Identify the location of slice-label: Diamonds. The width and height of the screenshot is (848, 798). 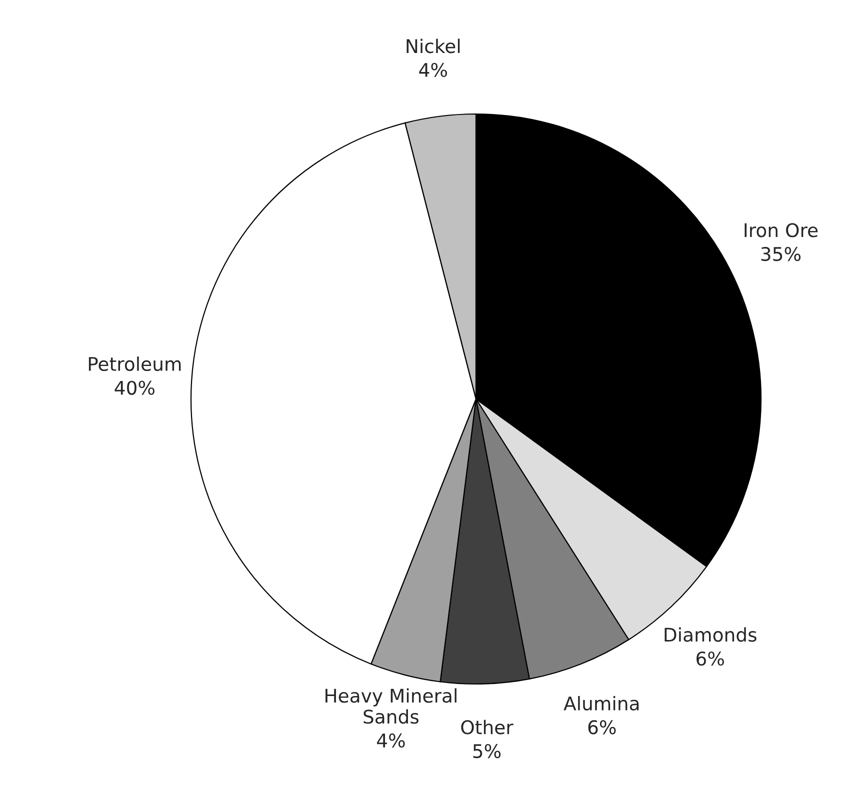
(710, 634).